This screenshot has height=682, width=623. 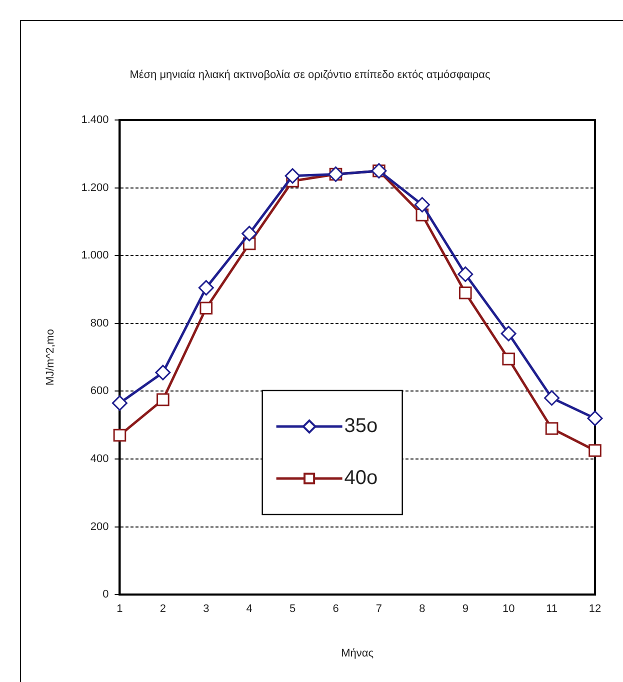 What do you see at coordinates (361, 426) in the screenshot?
I see `legend-label: 35o` at bounding box center [361, 426].